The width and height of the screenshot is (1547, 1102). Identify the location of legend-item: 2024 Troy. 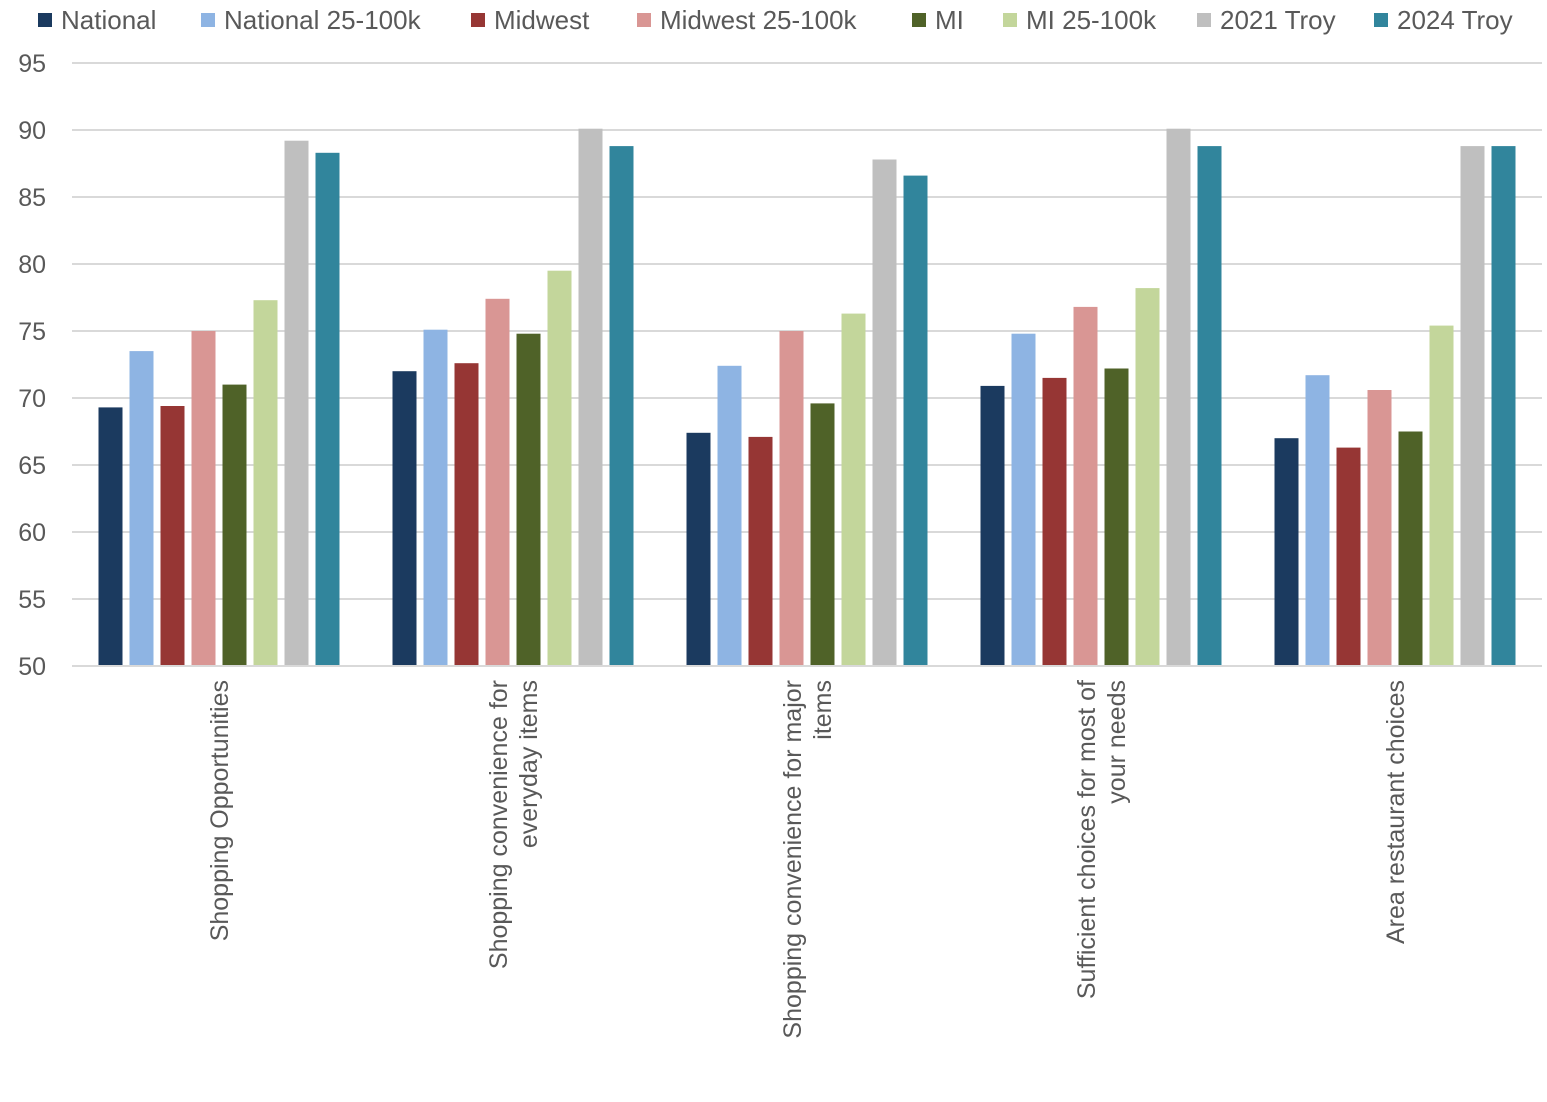
(1443, 20).